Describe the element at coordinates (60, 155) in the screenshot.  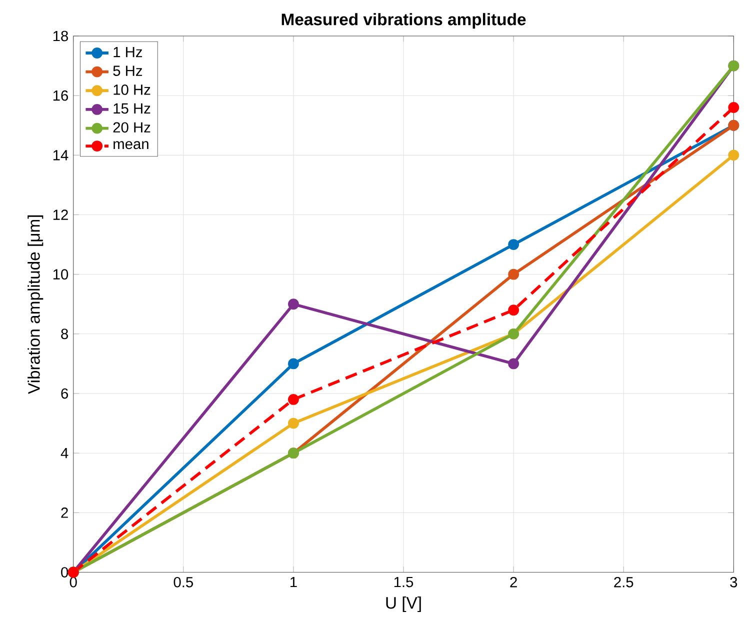
I see `y-tick-label: 14` at that location.